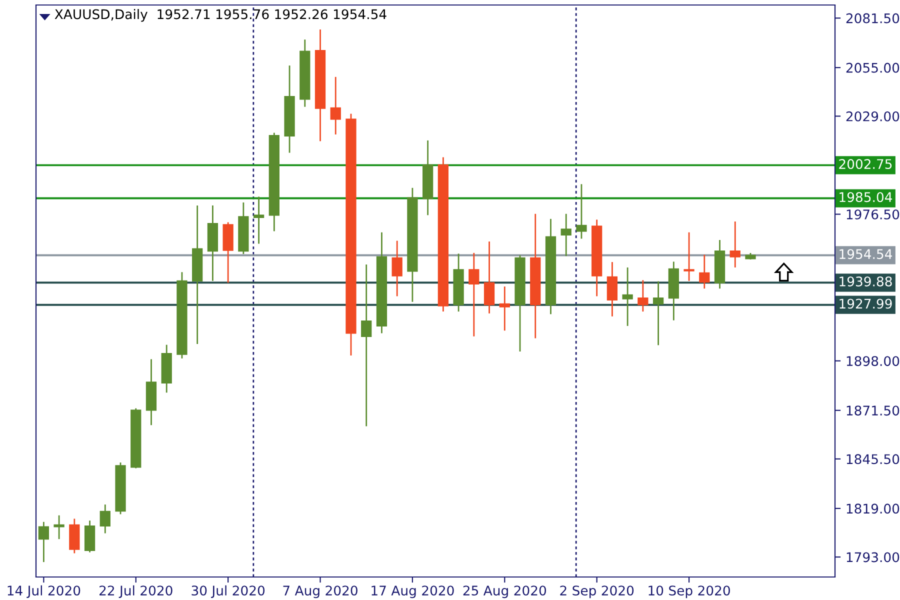 This screenshot has height=600, width=900. Describe the element at coordinates (866, 197) in the screenshot. I see `ref-line-label: 1985.04` at that location.